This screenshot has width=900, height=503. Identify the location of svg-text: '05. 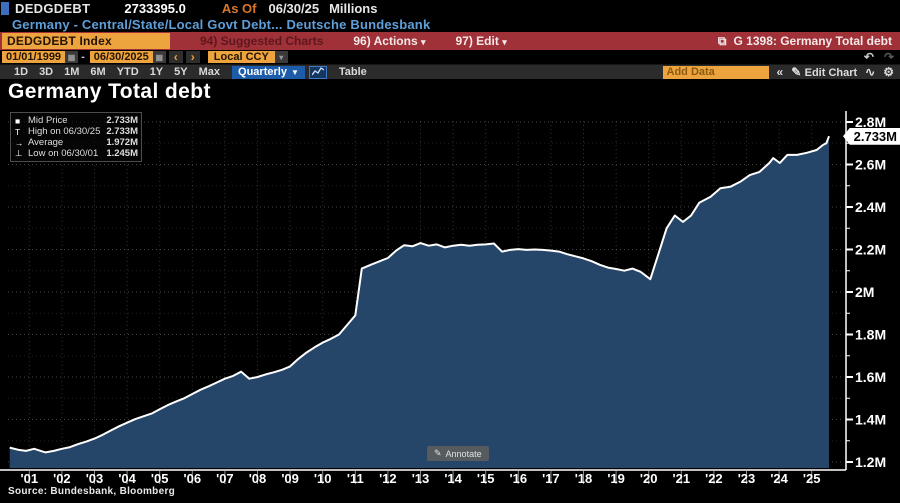
(160, 478).